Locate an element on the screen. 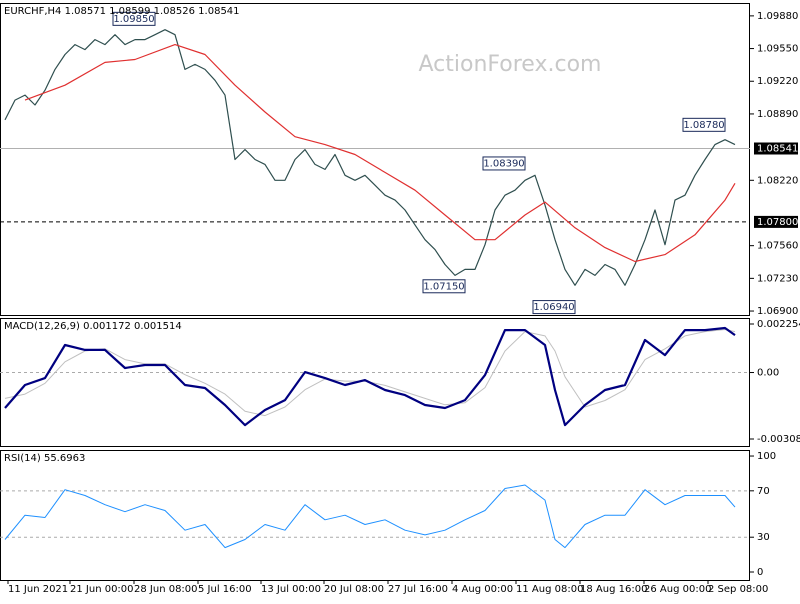  annotation-label: 1.09850 is located at coordinates (133, 19).